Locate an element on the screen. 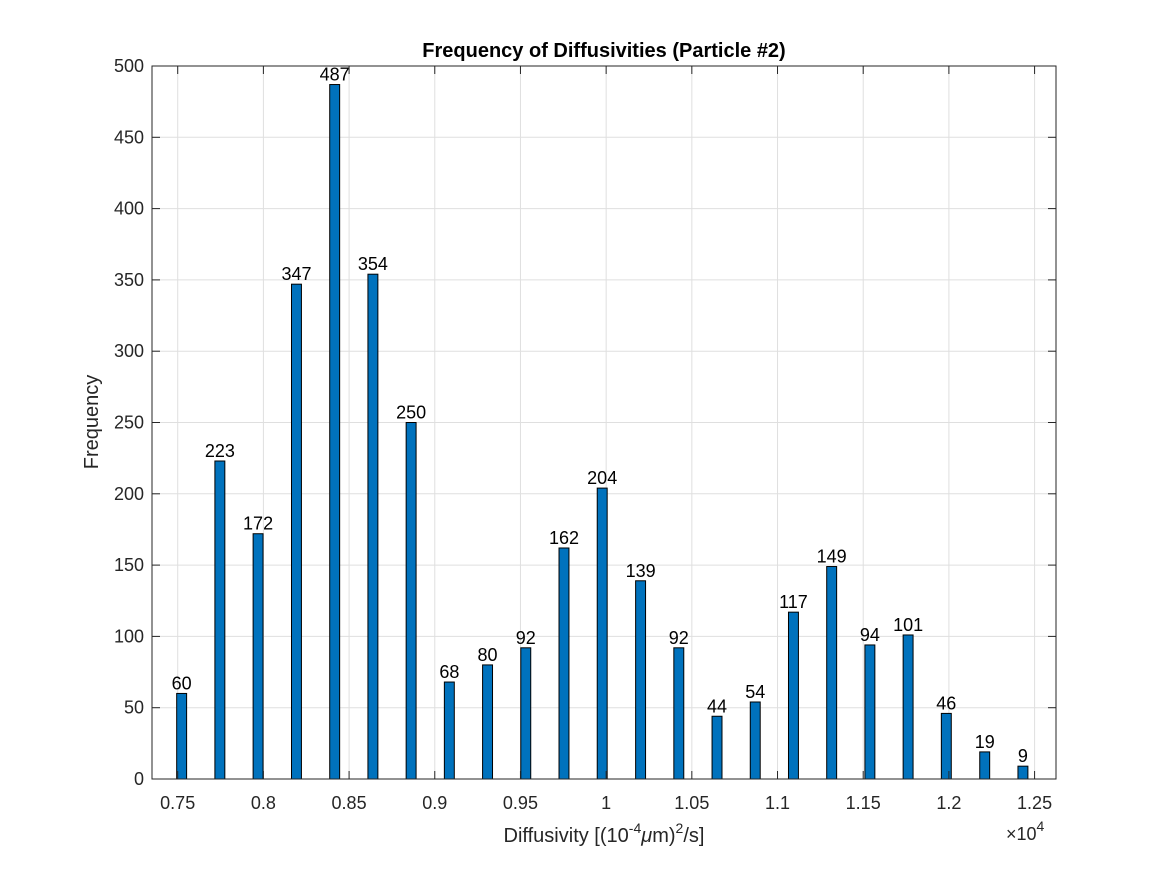  y-tick-label: 350 is located at coordinates (129, 280).